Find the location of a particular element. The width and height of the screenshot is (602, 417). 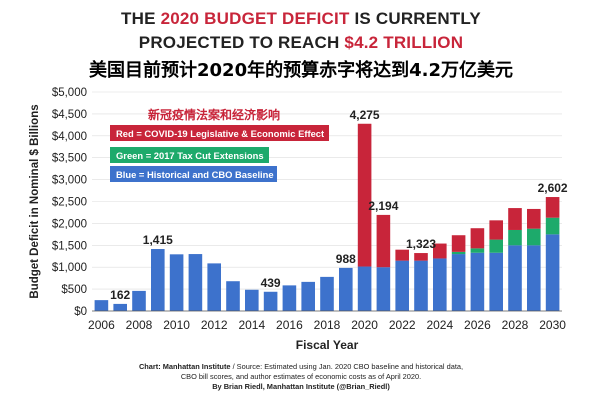

data-label: 439 is located at coordinates (271, 283).